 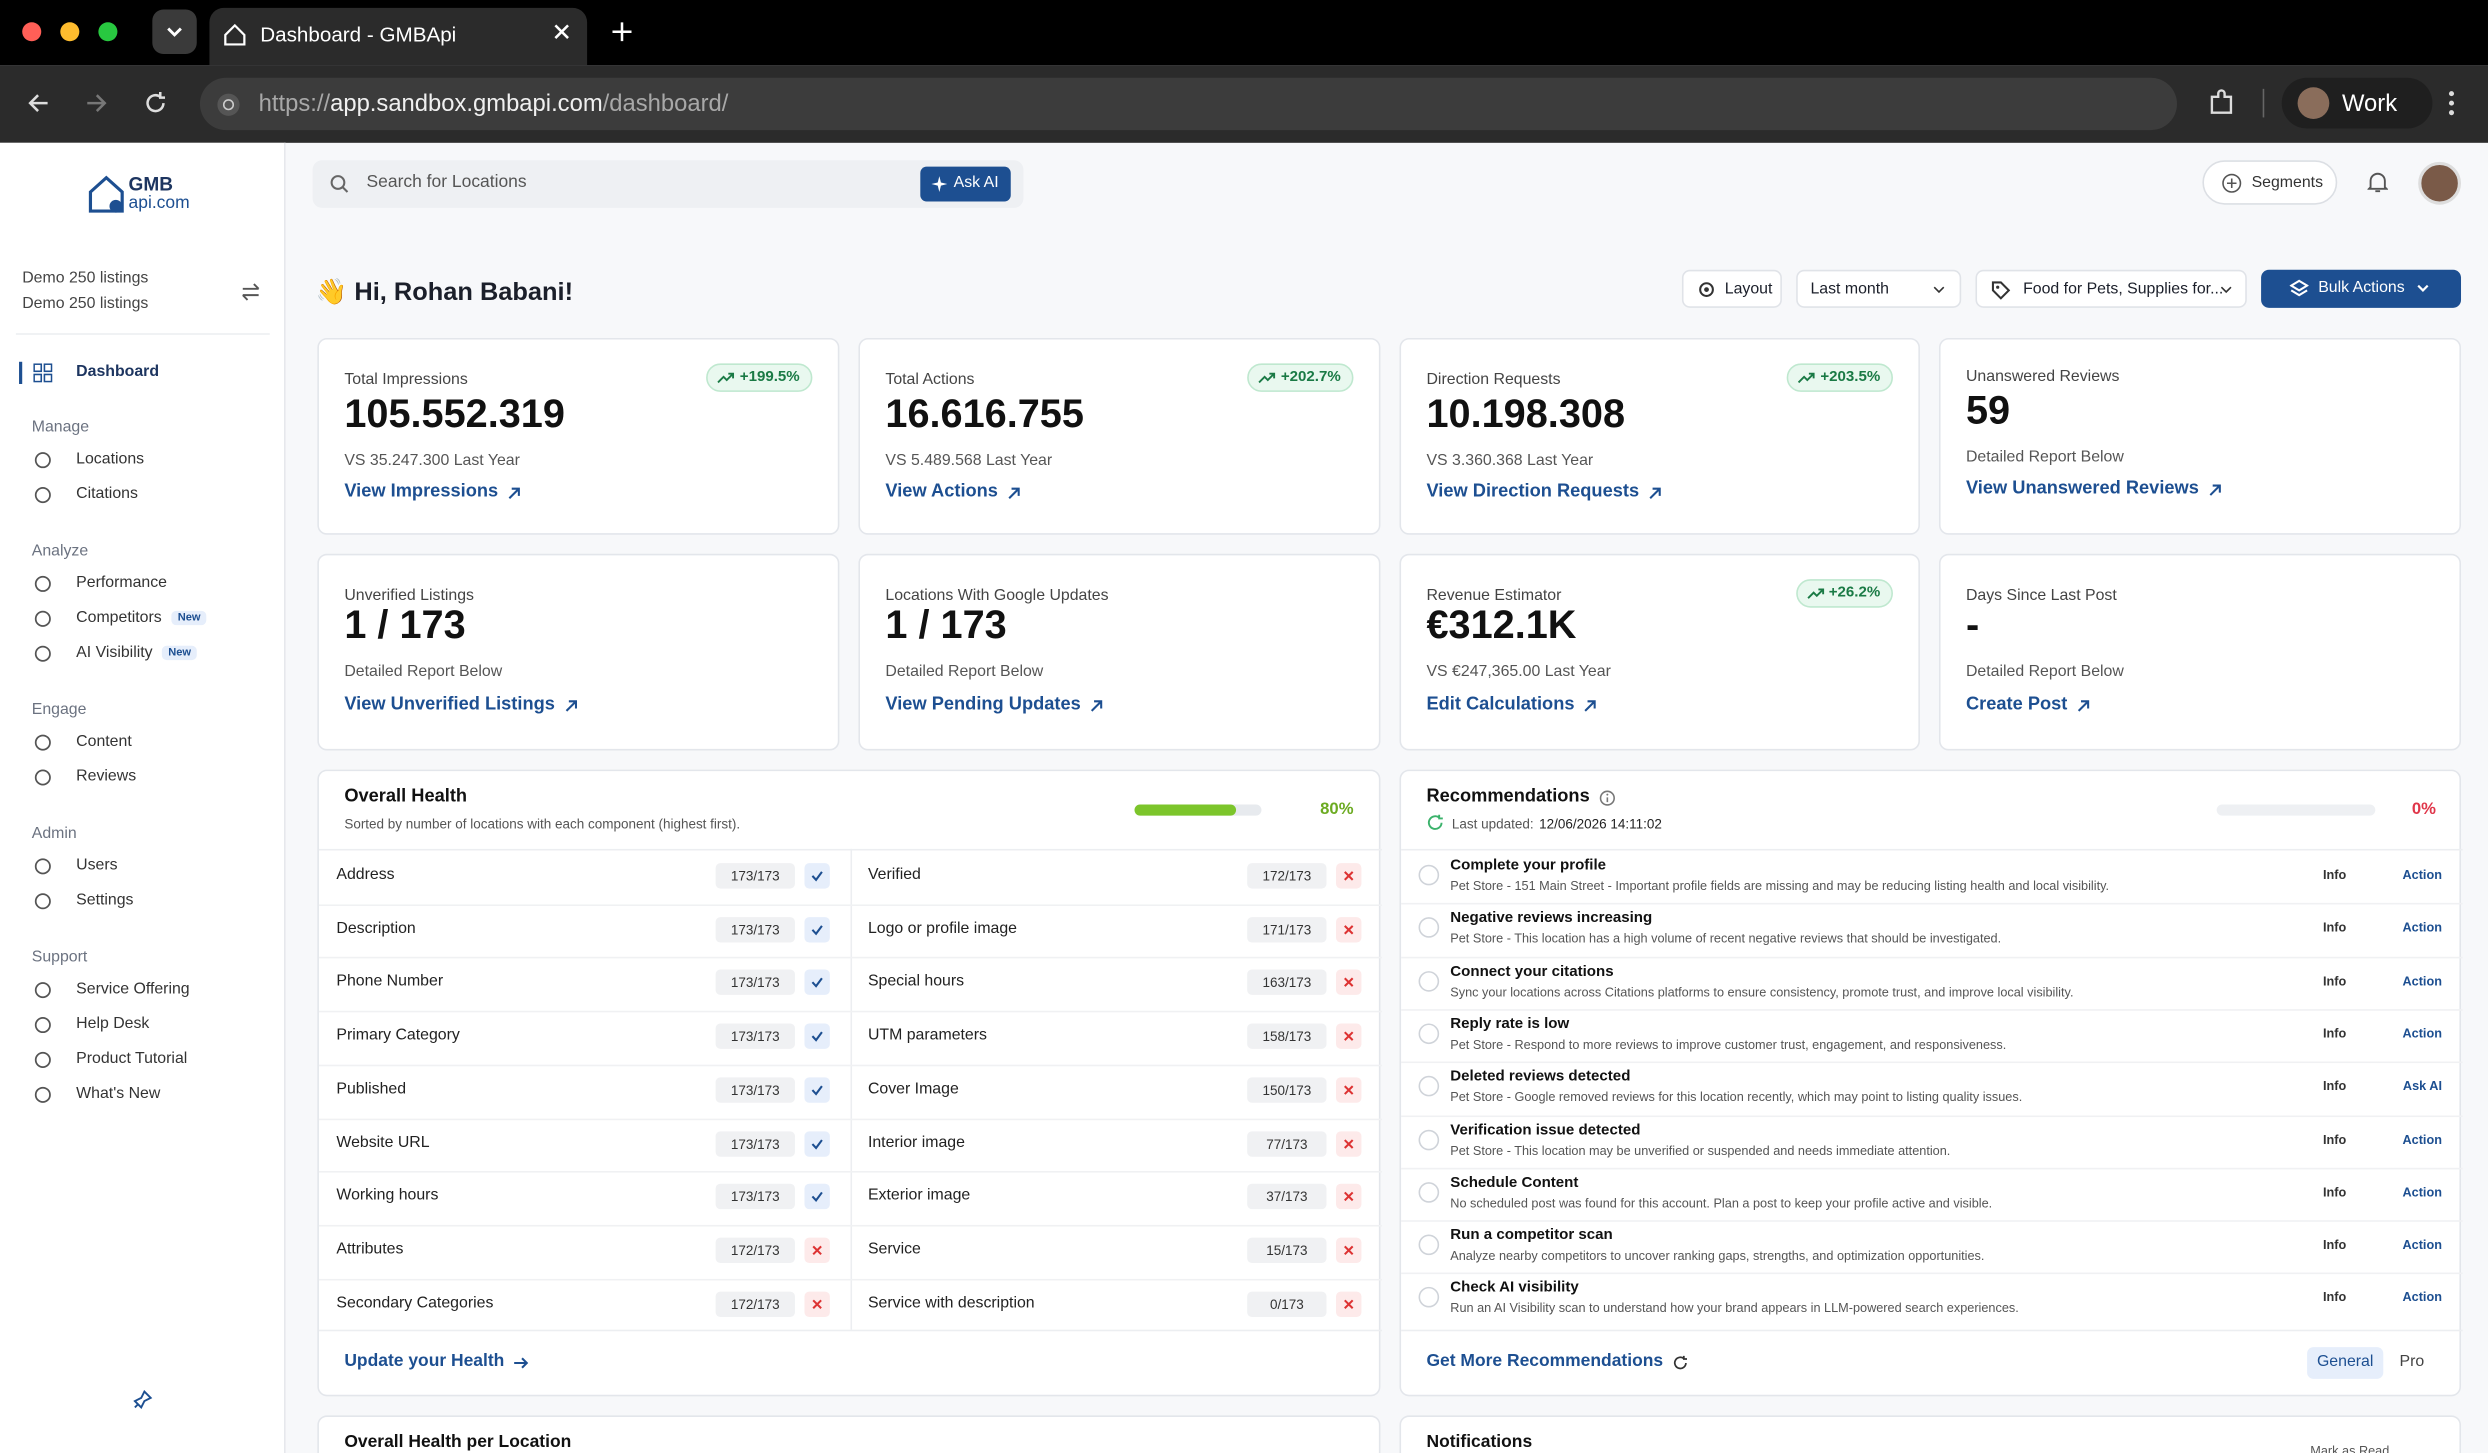 I want to click on close-icon, so click(x=561, y=31).